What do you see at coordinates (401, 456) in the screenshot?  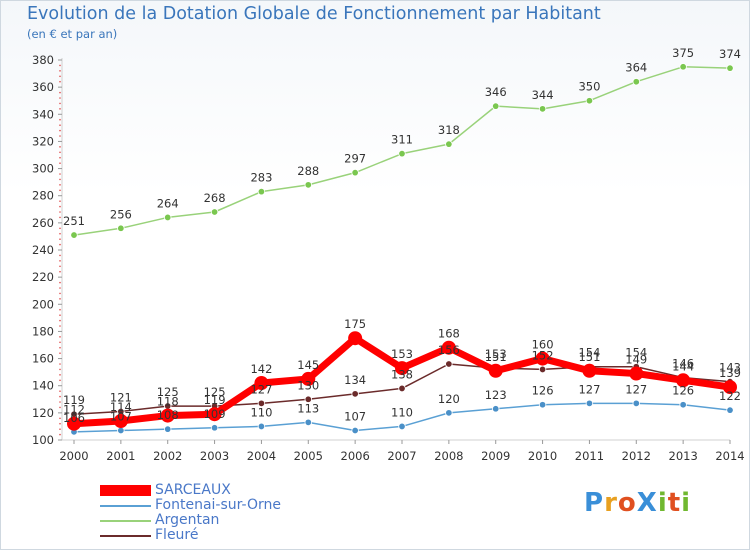 I see `x-tick-label: 2007` at bounding box center [401, 456].